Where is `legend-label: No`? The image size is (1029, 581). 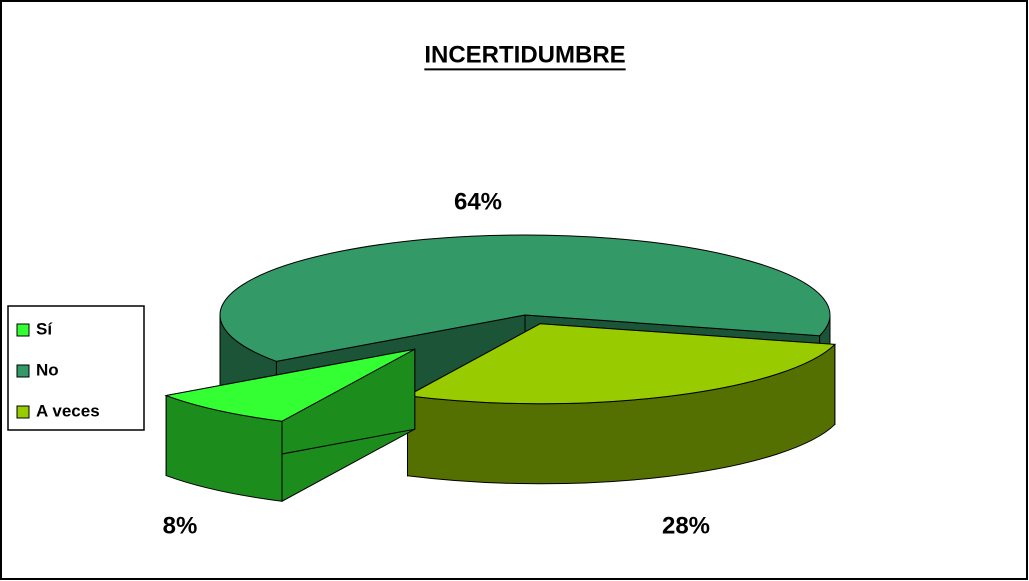
legend-label: No is located at coordinates (47, 369).